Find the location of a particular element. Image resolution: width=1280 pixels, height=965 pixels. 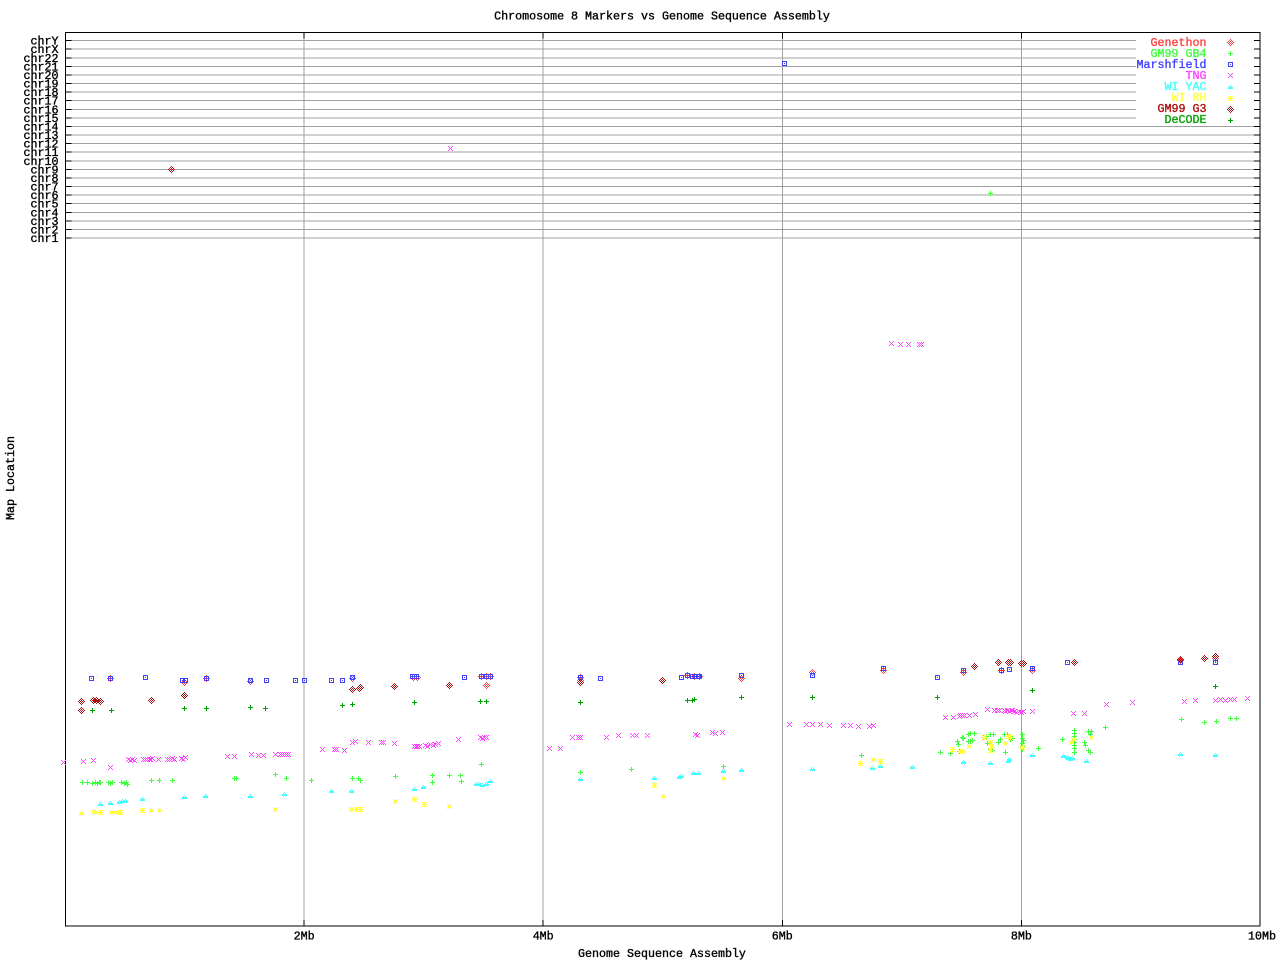

svg-text: chr13 is located at coordinates (41, 136).